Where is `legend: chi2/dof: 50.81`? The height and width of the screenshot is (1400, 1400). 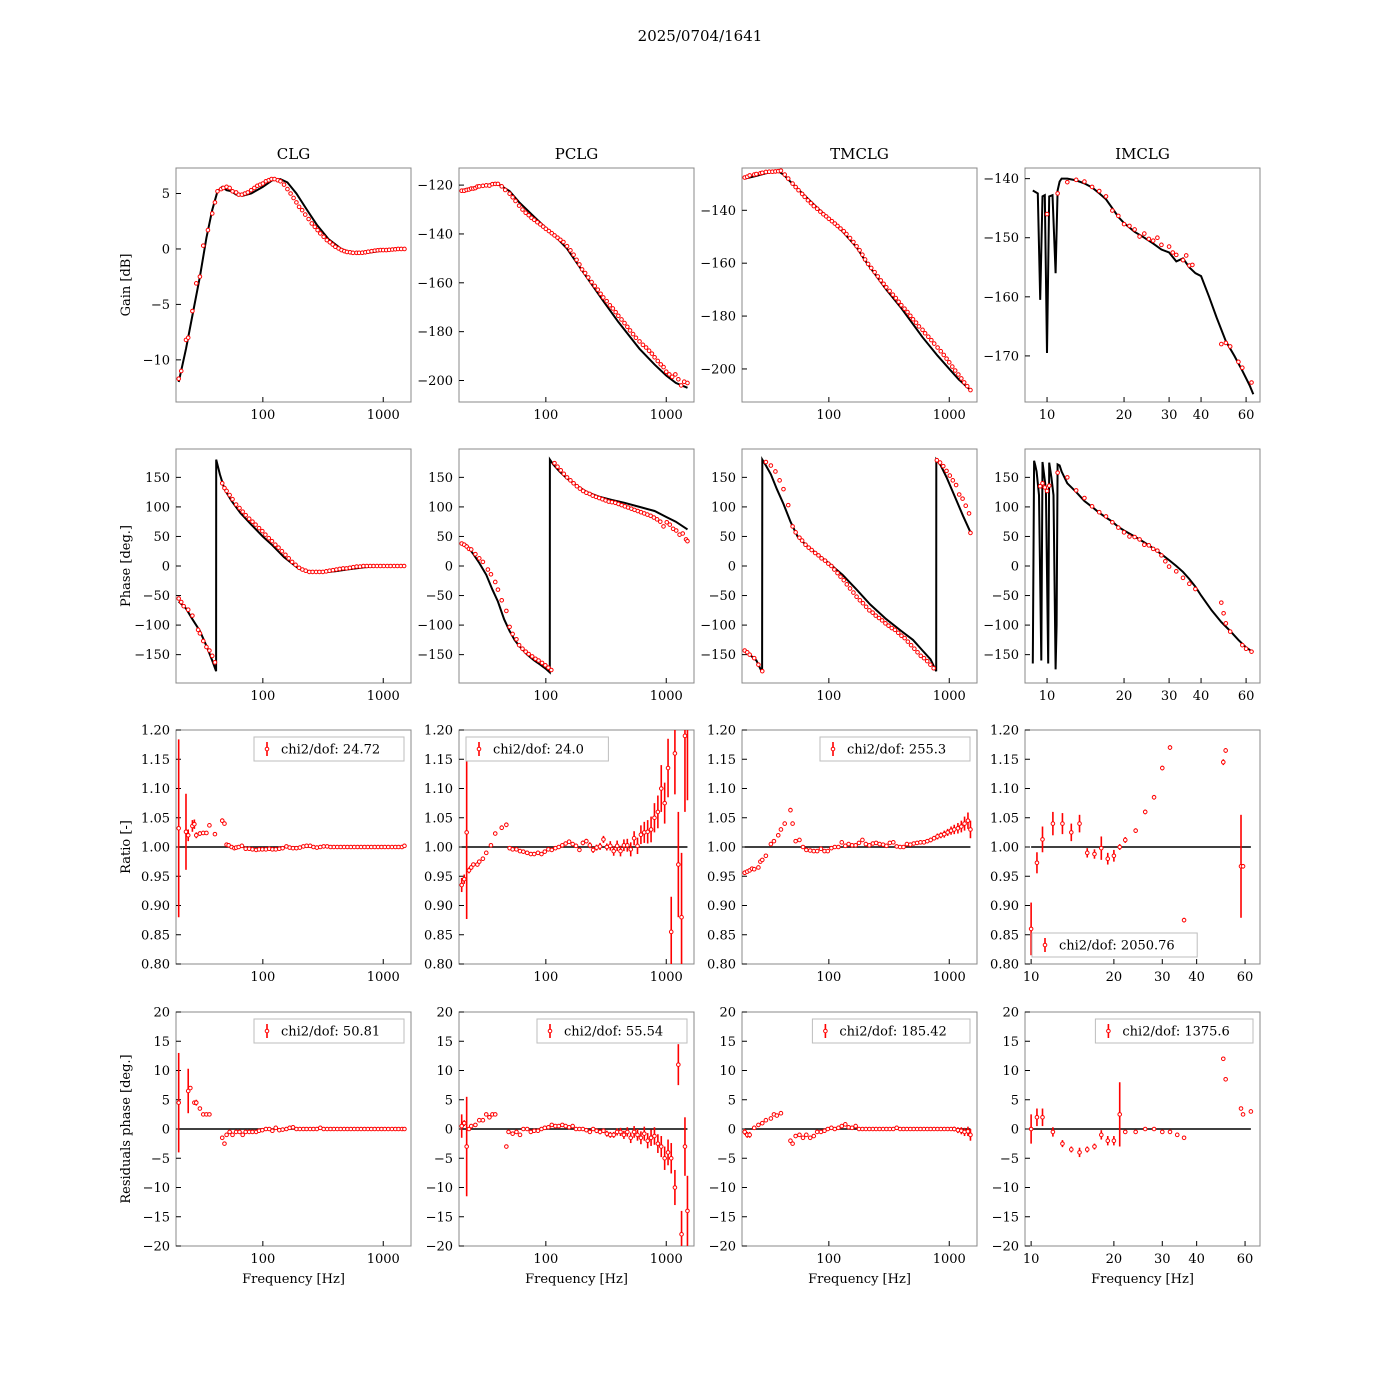 legend: chi2/dof: 50.81 is located at coordinates (329, 1031).